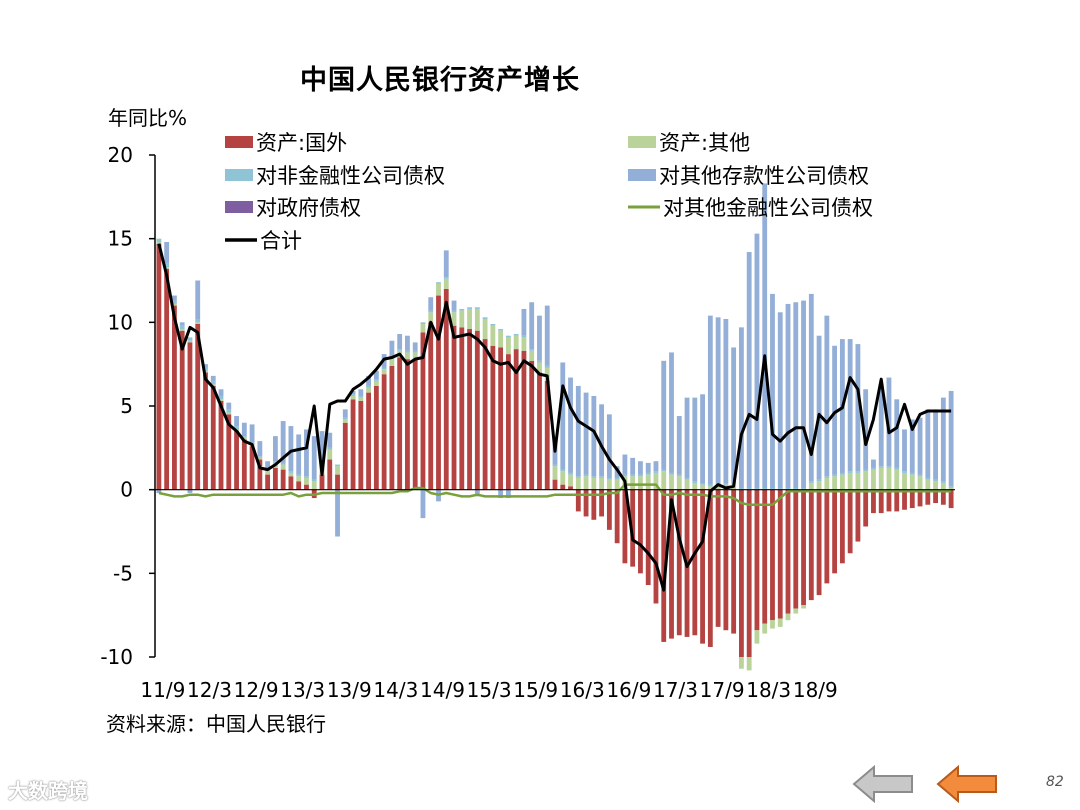 This screenshot has height=810, width=1080. What do you see at coordinates (116, 657) in the screenshot?
I see `y-tick-label: -10` at bounding box center [116, 657].